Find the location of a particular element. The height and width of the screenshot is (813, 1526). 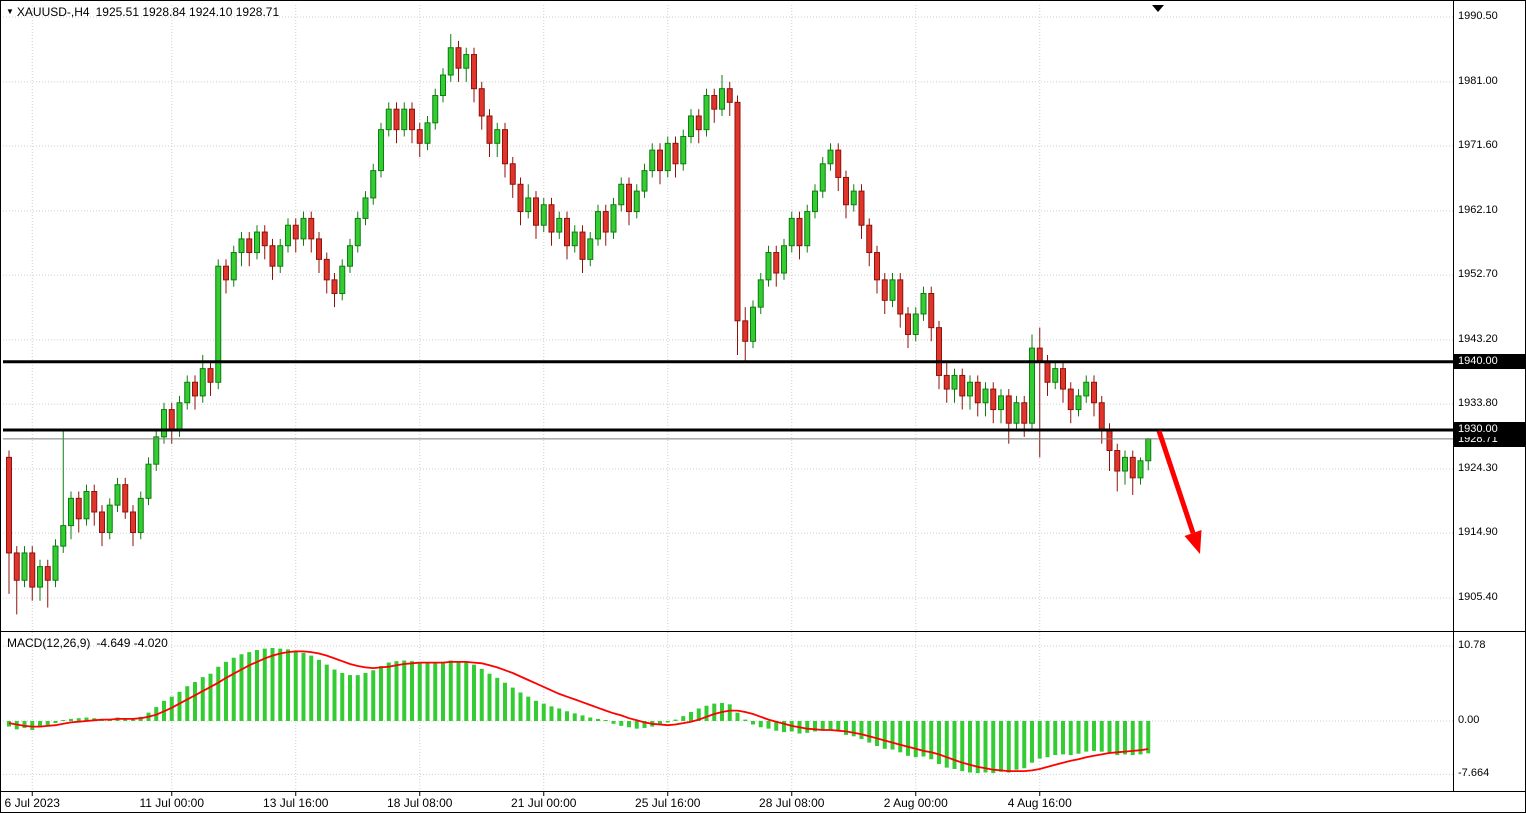

price-tick-label: 1990.50 is located at coordinates (1478, 16).